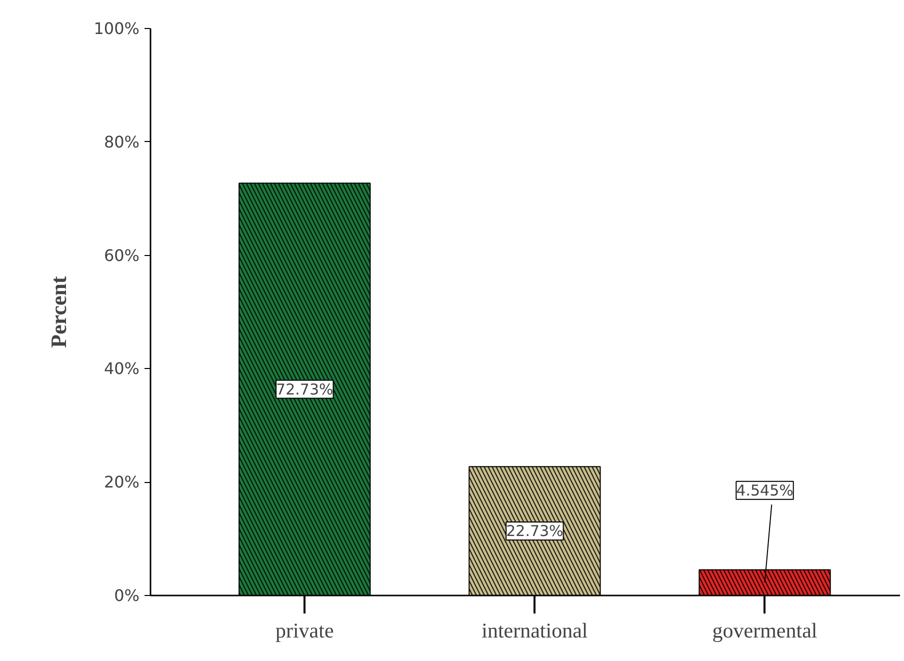 This screenshot has height=661, width=904. Describe the element at coordinates (765, 490) in the screenshot. I see `data-label: 4.545%` at that location.